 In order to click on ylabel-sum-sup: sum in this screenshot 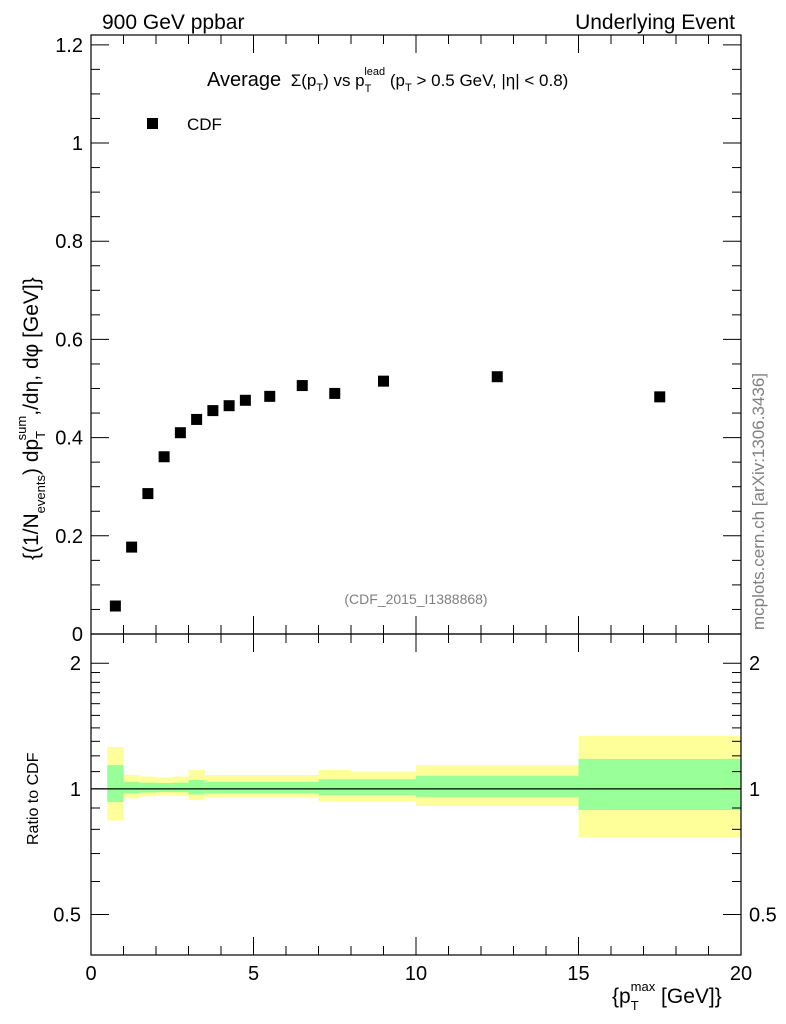, I will do `click(21, 428)`.